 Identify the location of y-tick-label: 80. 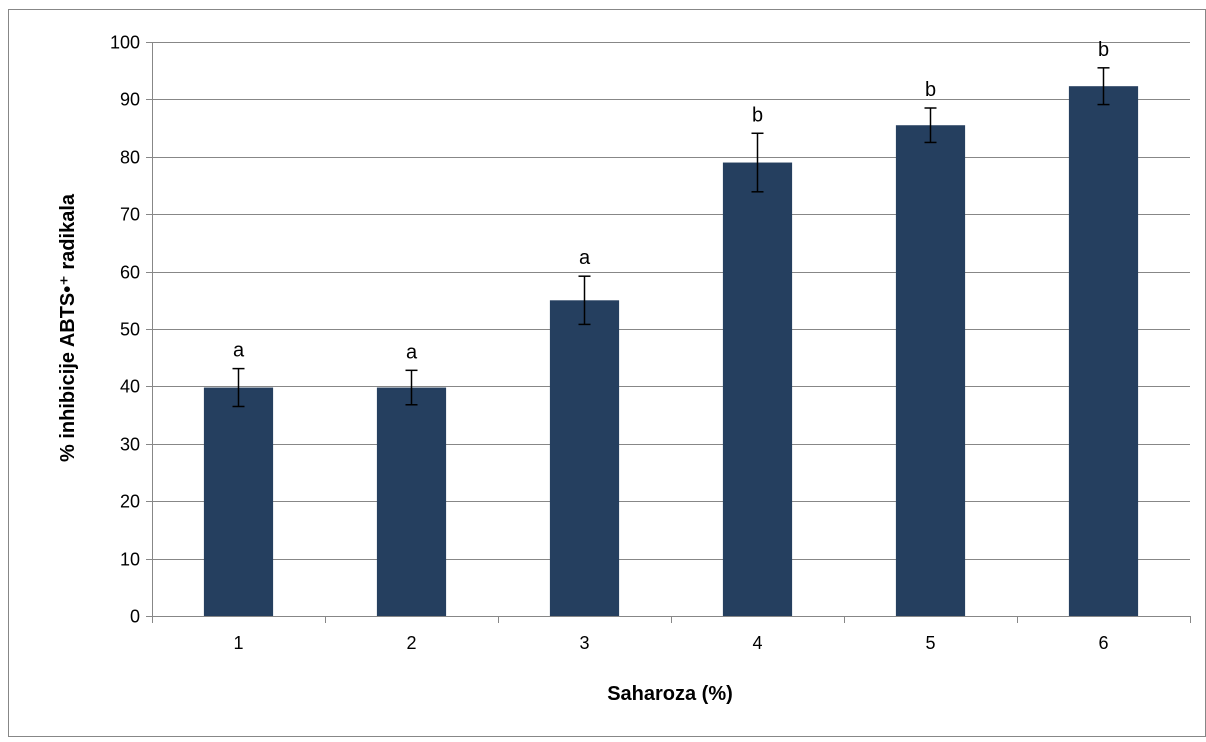
(130, 158).